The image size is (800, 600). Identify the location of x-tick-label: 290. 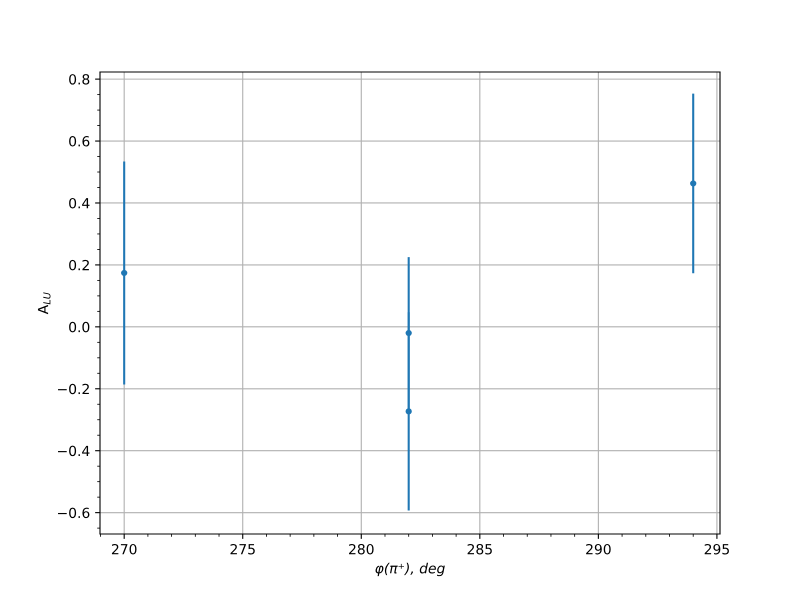
(598, 549).